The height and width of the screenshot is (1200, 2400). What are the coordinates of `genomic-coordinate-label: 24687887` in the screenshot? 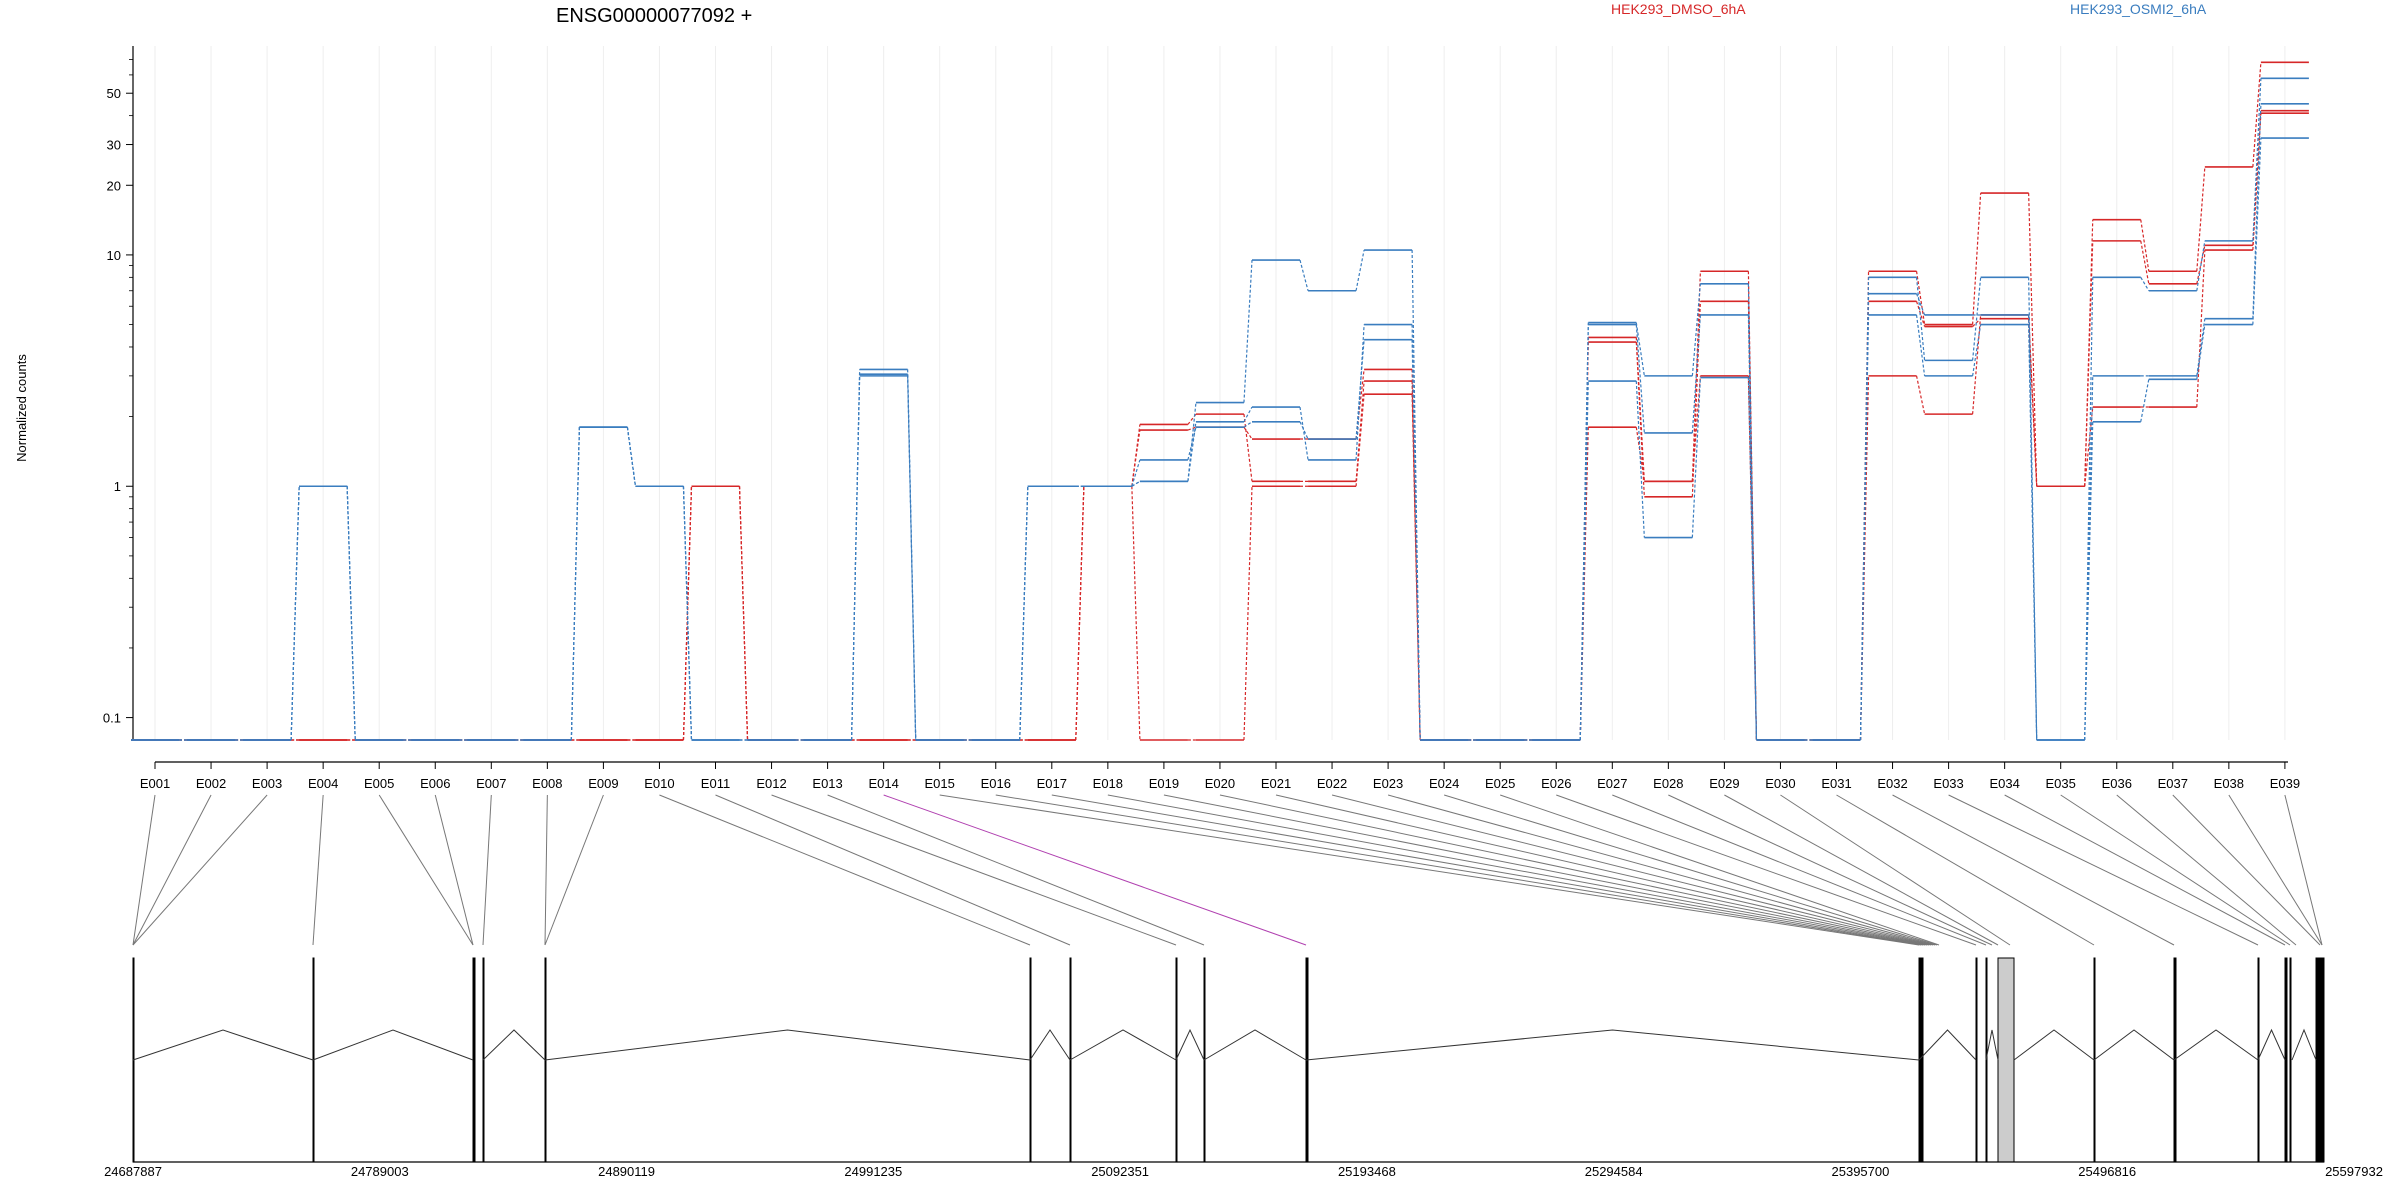 It's located at (133, 1171).